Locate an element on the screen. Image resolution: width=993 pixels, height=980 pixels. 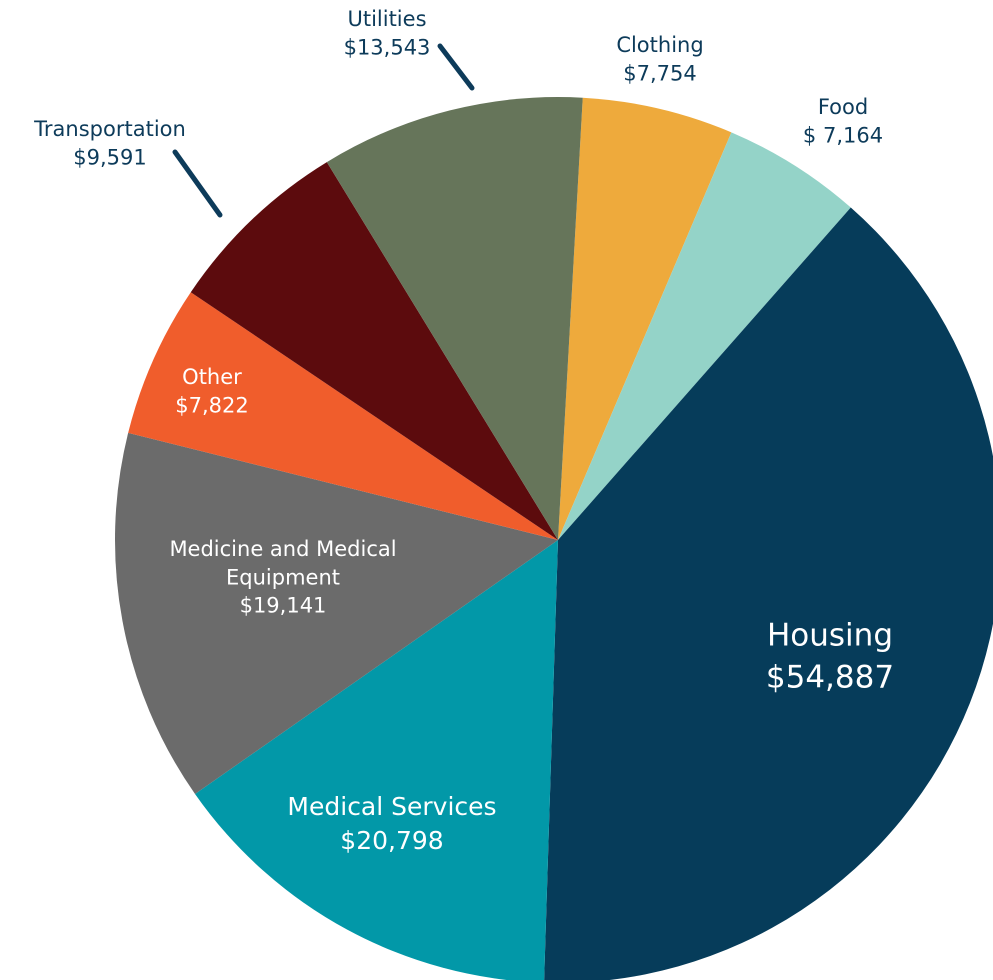
slice-label-line: Medicine and Medical is located at coordinates (282, 549).